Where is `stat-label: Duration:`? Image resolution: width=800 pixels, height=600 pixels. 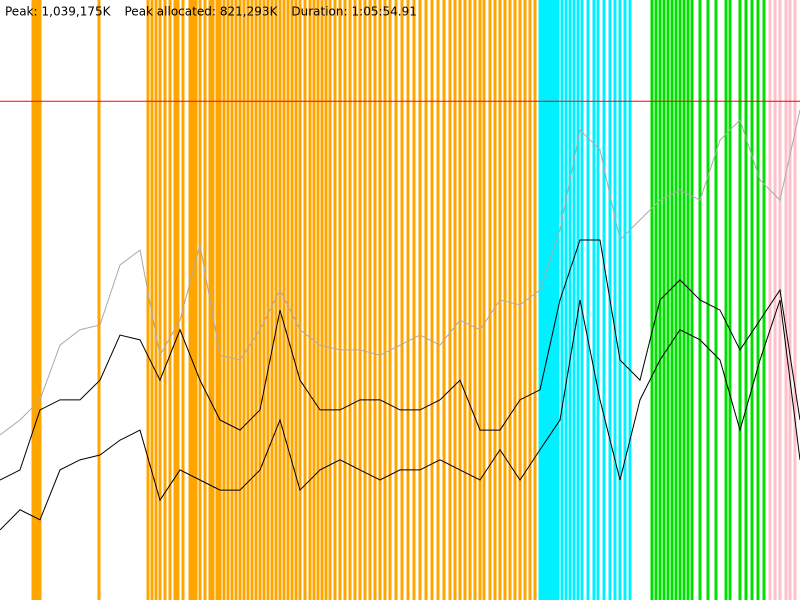 stat-label: Duration: is located at coordinates (319, 12).